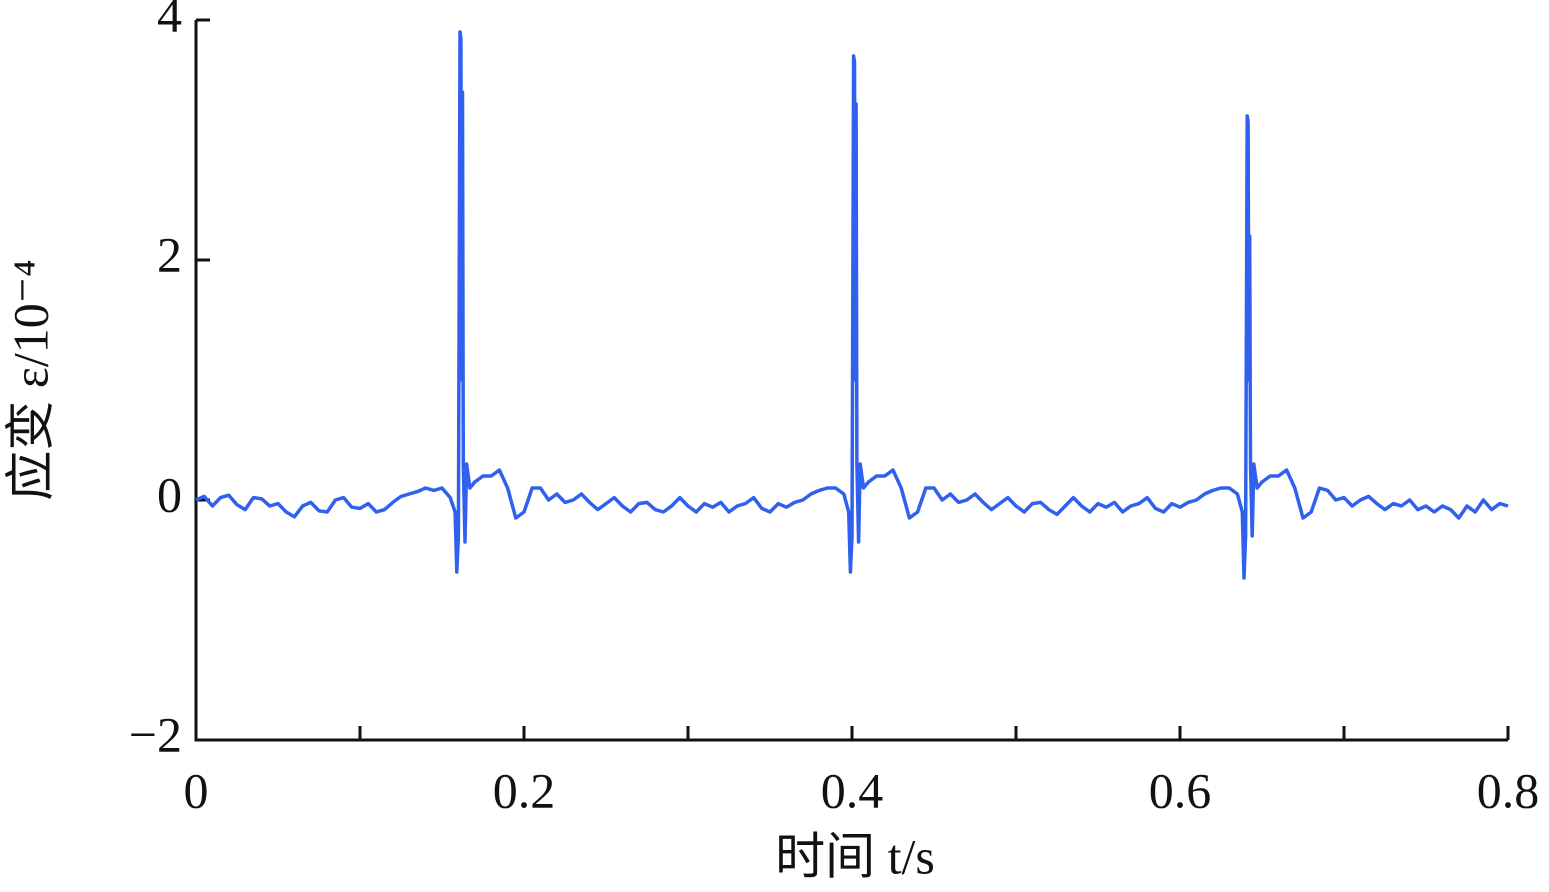 The width and height of the screenshot is (1549, 892). I want to click on y-tick-label: 4, so click(169, 21).